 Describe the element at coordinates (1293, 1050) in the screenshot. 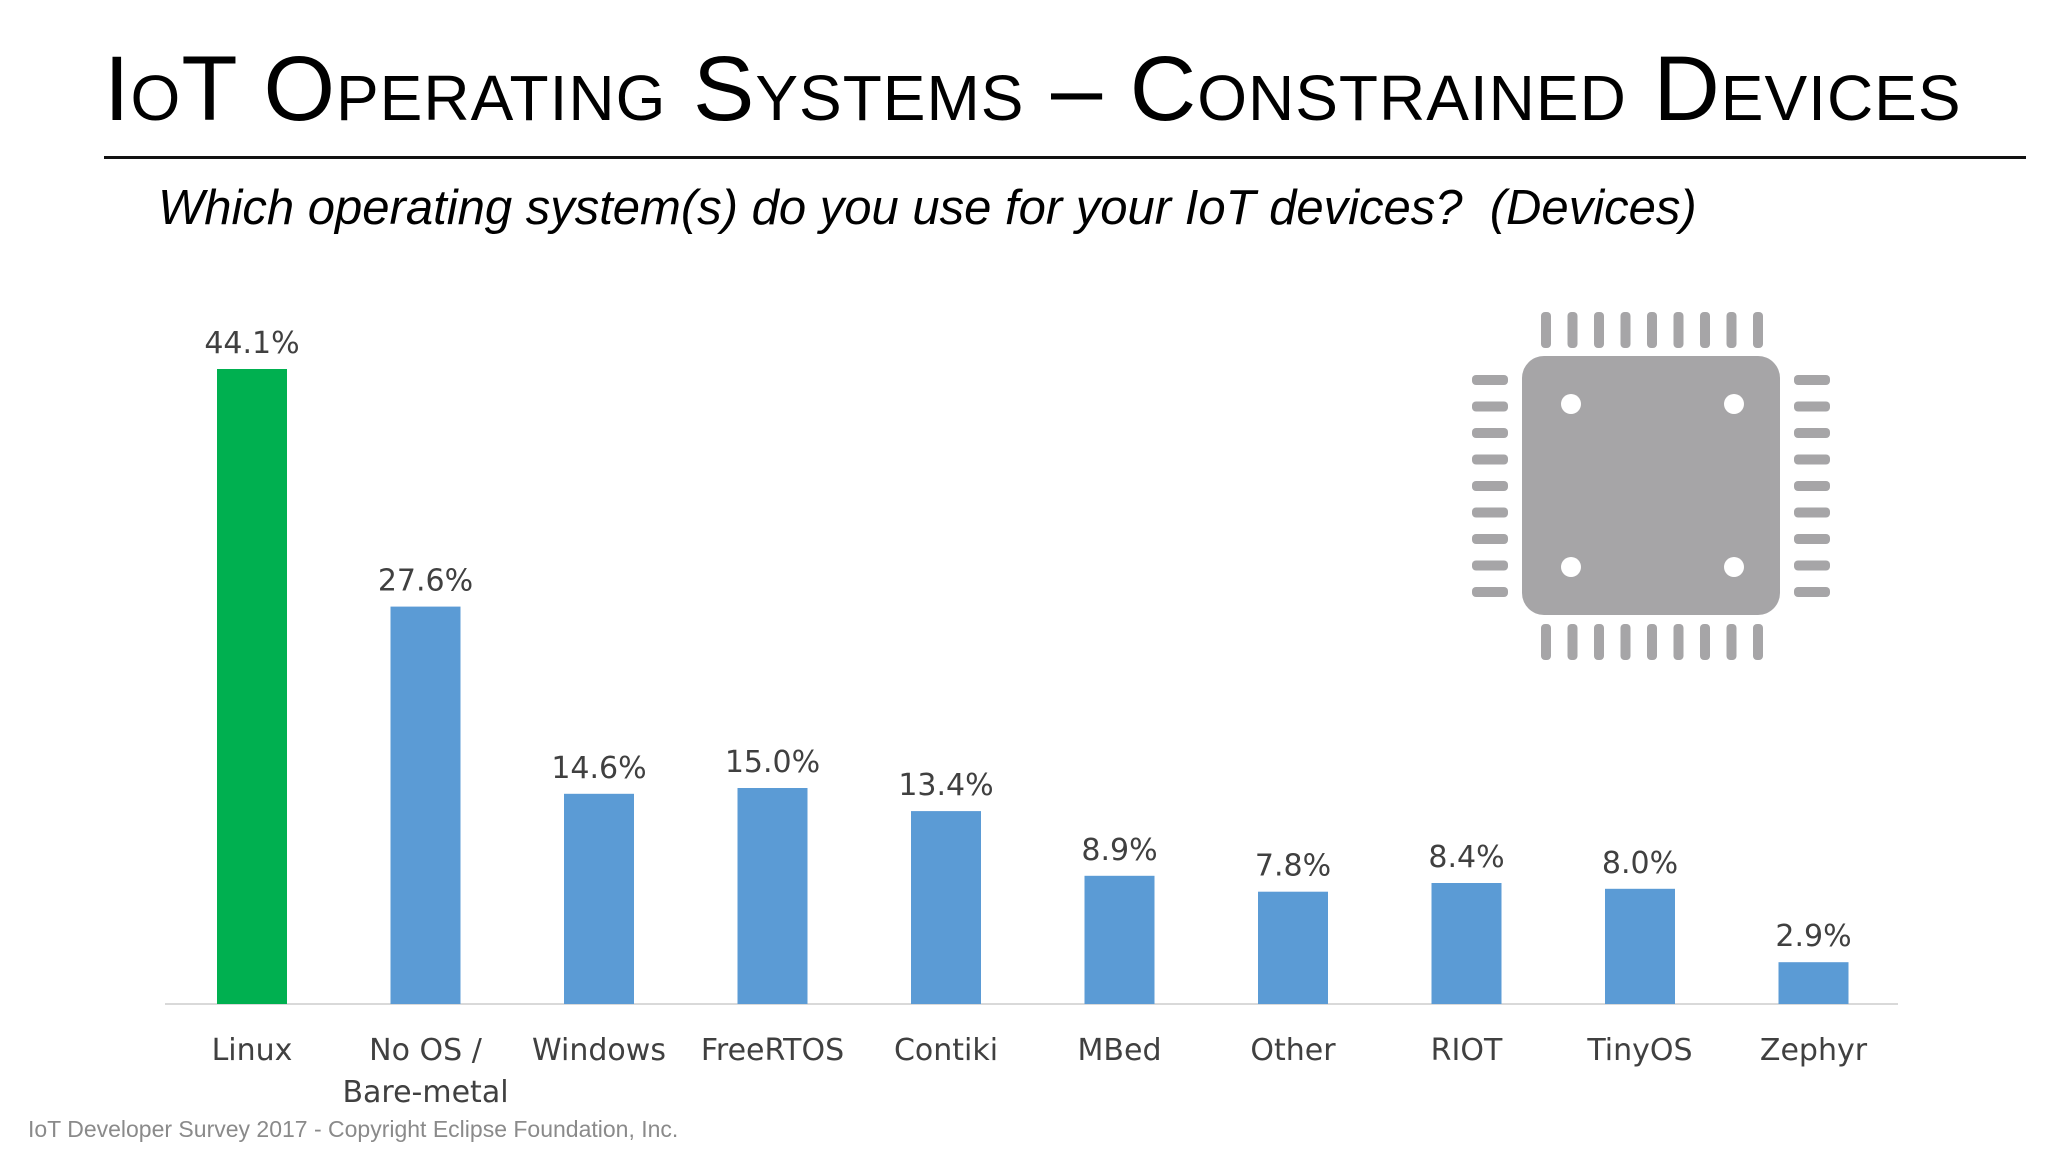

I see `category-label-6: Other` at that location.